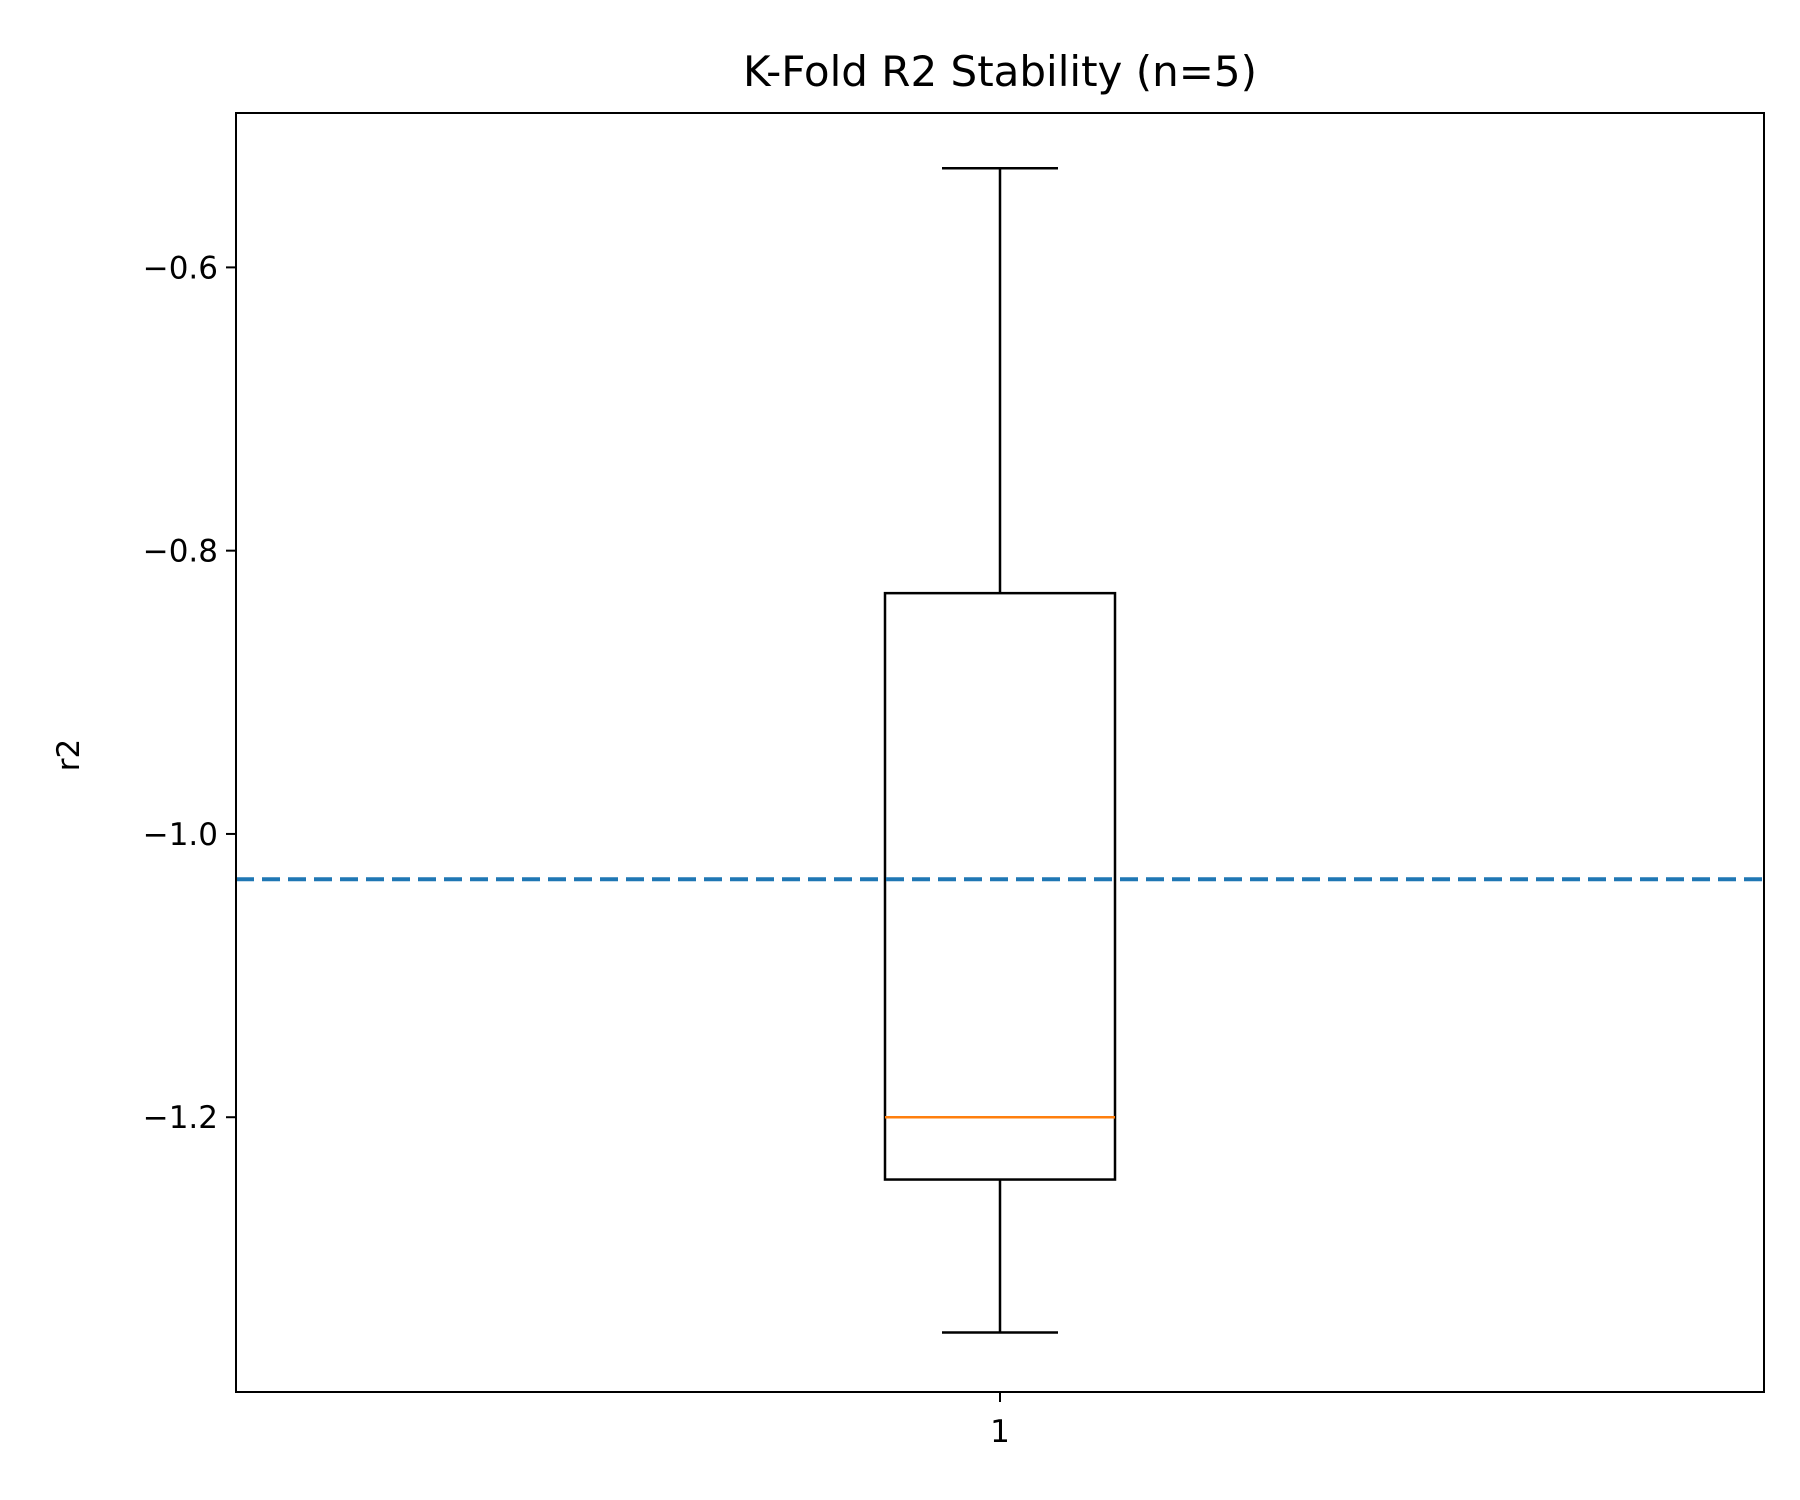 The image size is (1800, 1500). What do you see at coordinates (69, 755) in the screenshot?
I see `y-axis-label: r2` at bounding box center [69, 755].